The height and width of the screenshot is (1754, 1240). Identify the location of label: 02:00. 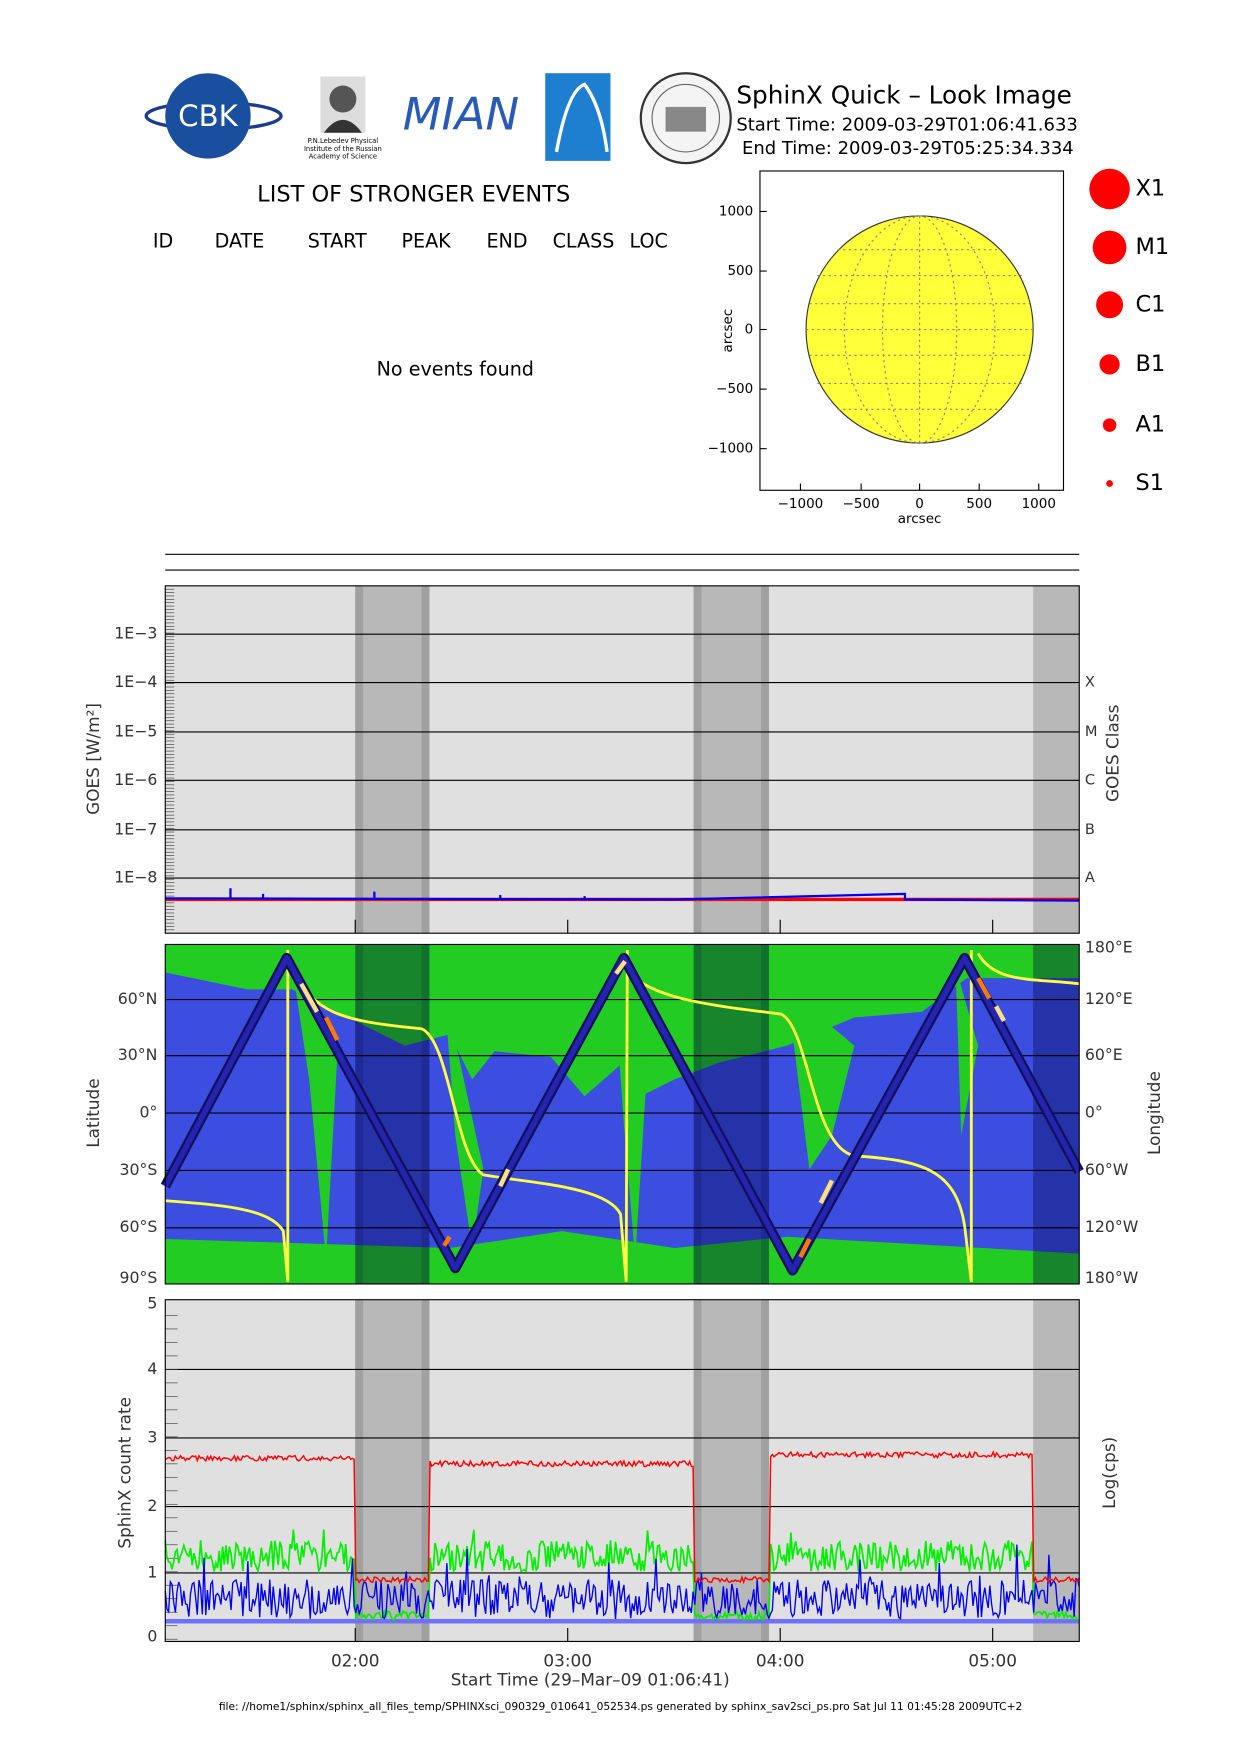
(355, 1661).